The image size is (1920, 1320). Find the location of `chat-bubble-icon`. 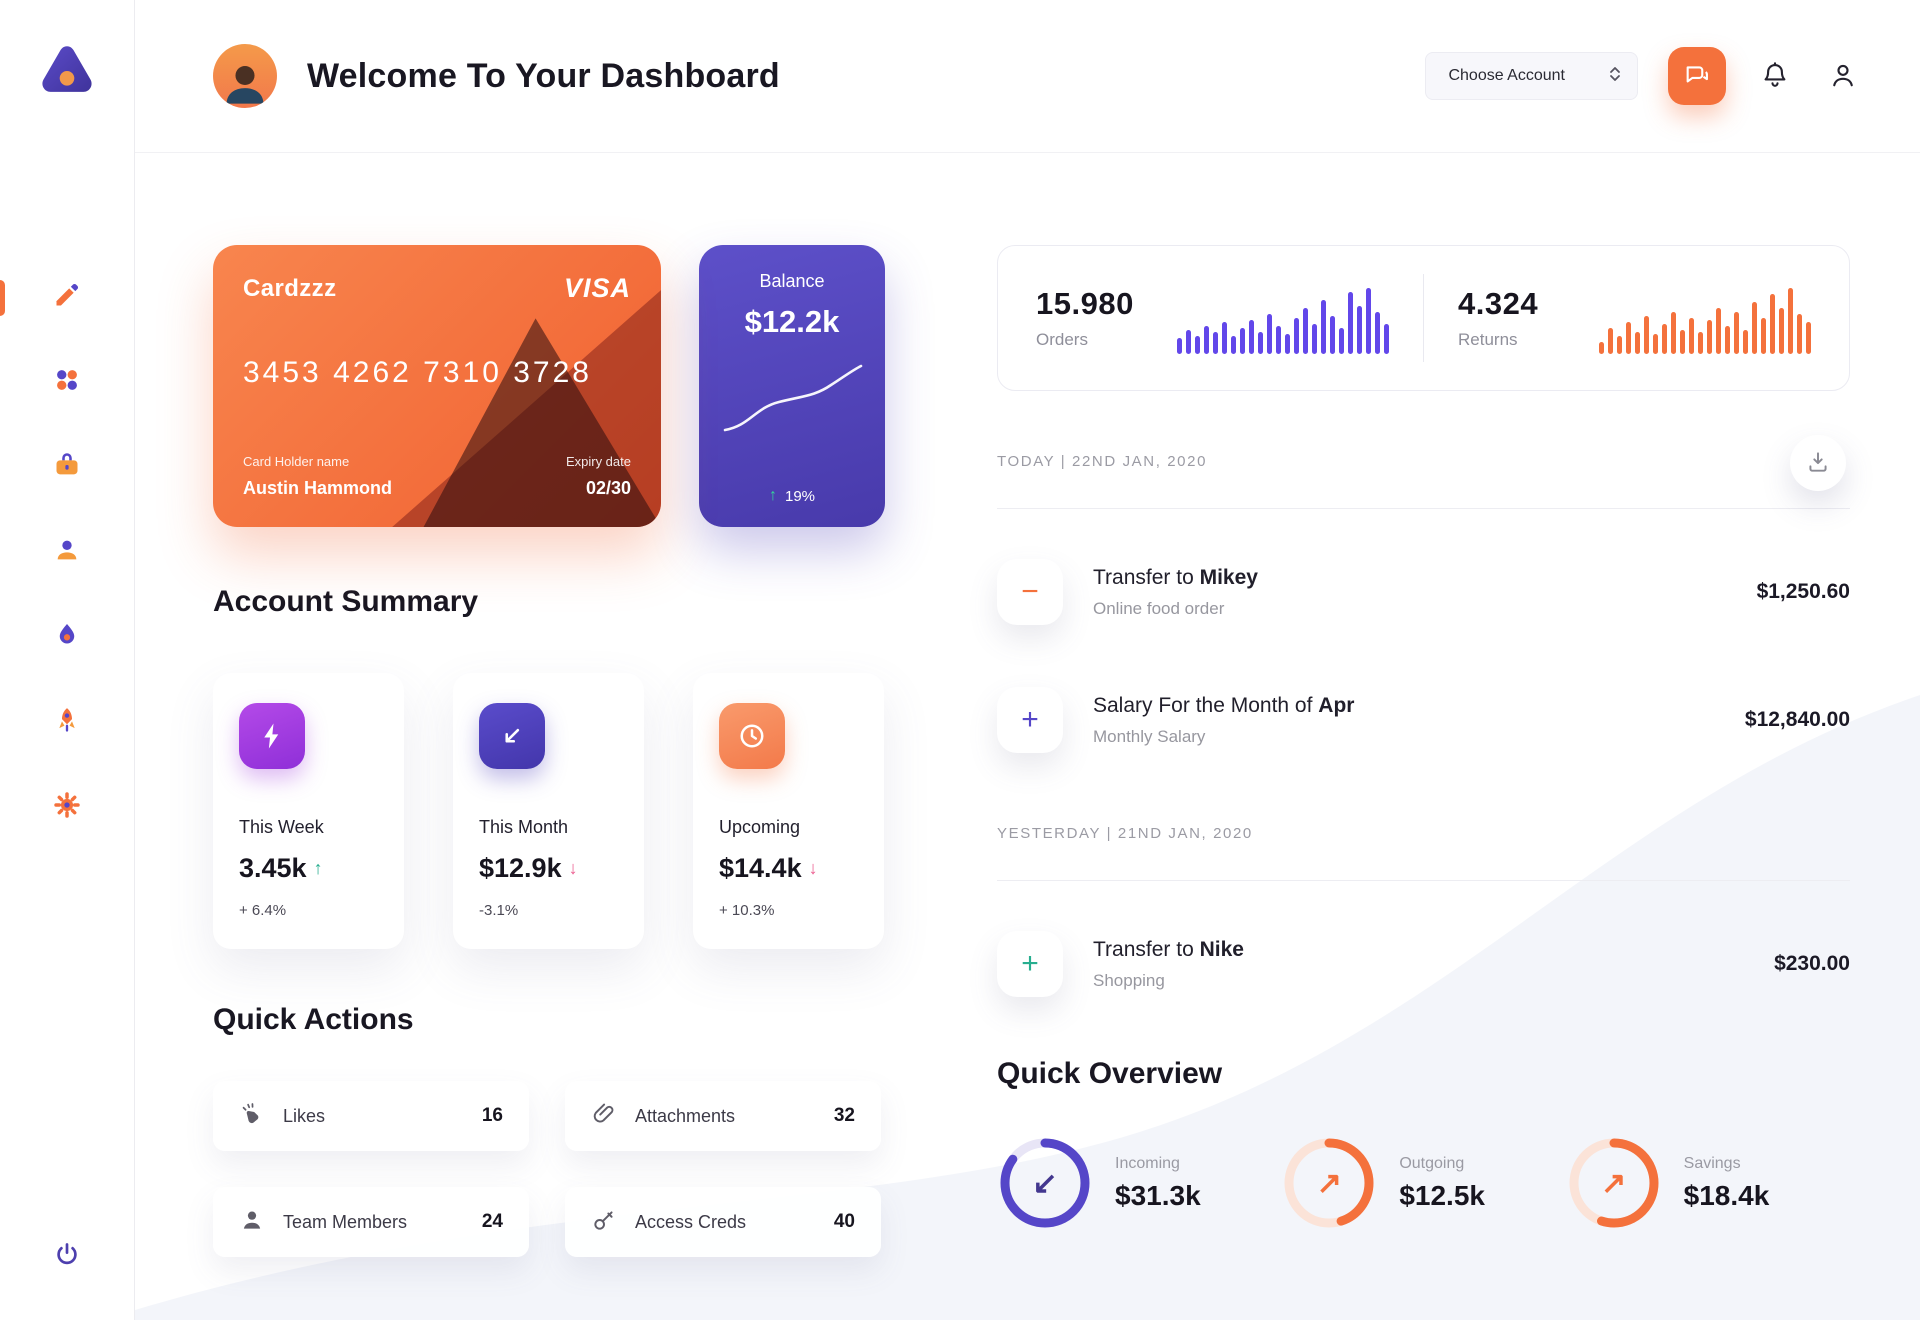

chat-bubble-icon is located at coordinates (1697, 76).